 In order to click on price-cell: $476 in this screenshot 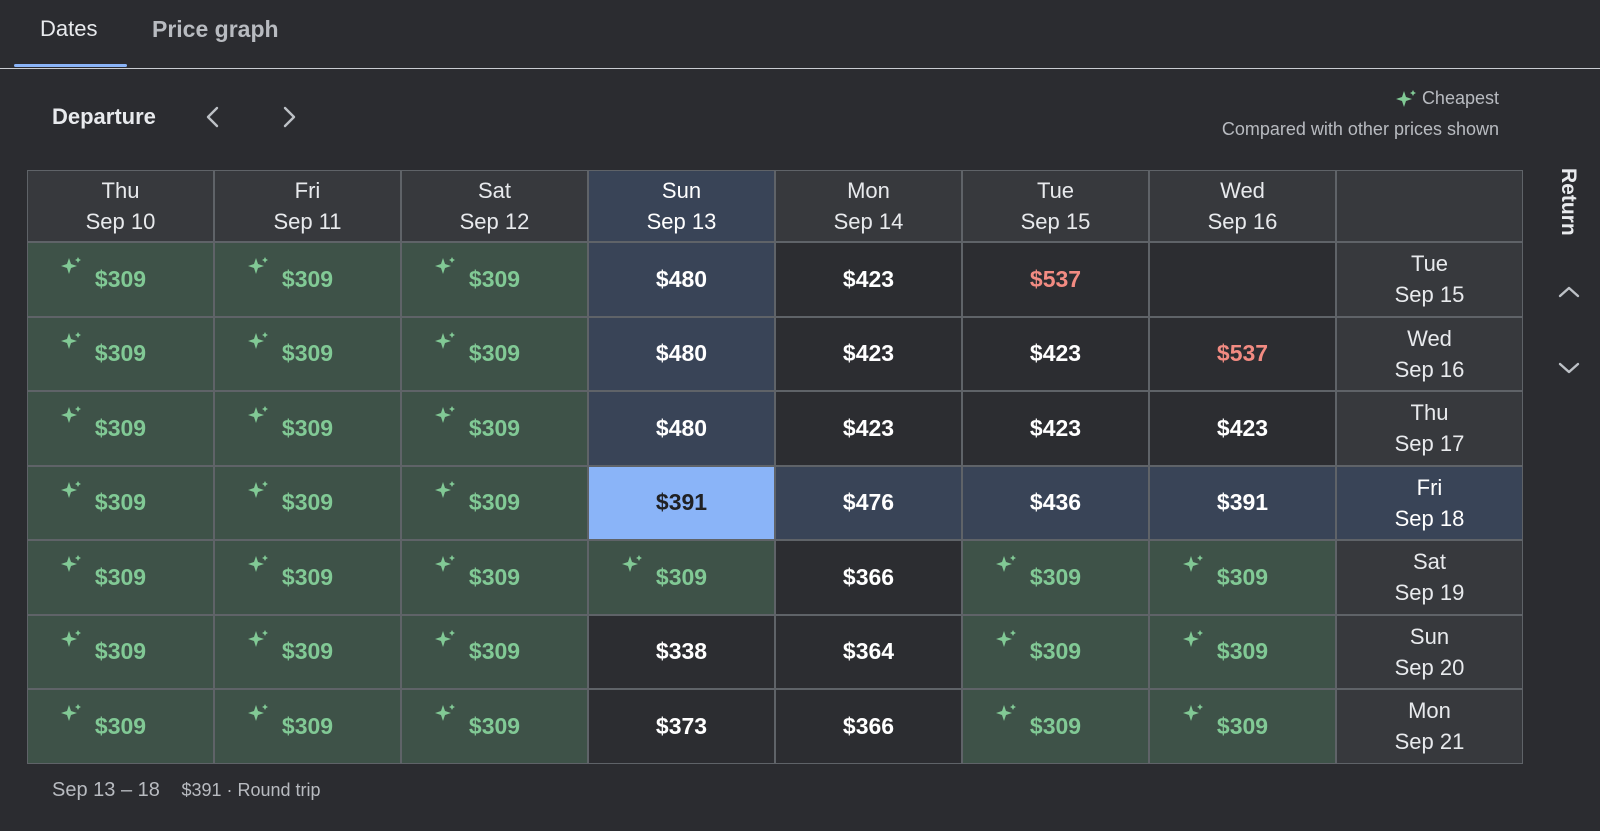, I will do `click(868, 502)`.